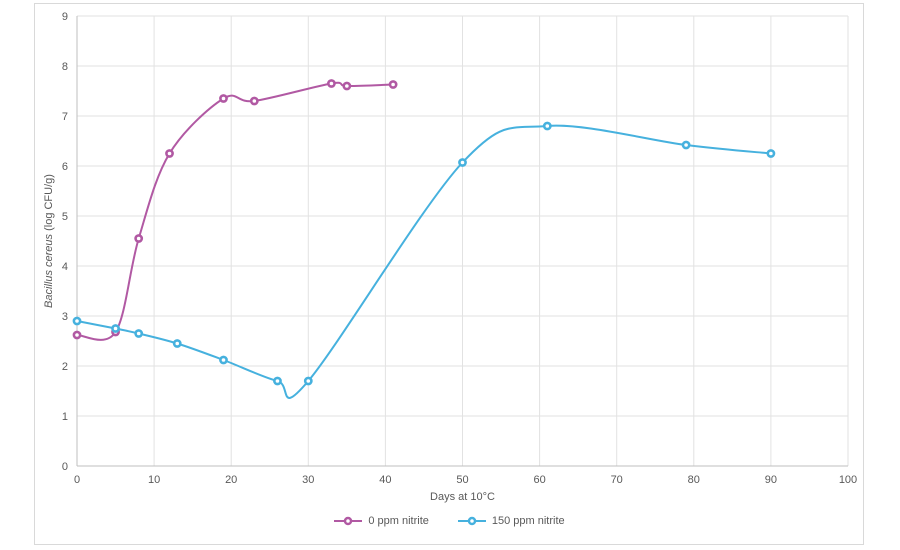 The width and height of the screenshot is (900, 550). I want to click on x-axis-title: Days at 10°C, so click(462, 497).